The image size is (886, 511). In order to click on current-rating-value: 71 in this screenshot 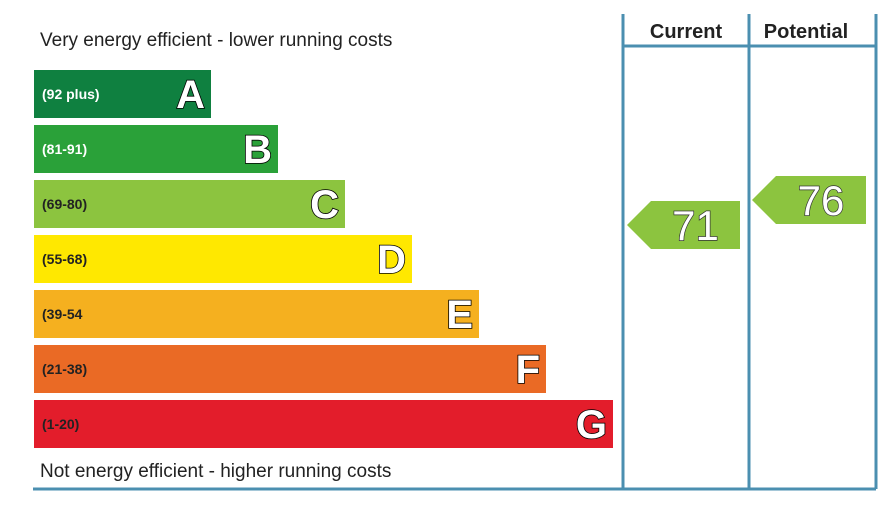, I will do `click(695, 225)`.